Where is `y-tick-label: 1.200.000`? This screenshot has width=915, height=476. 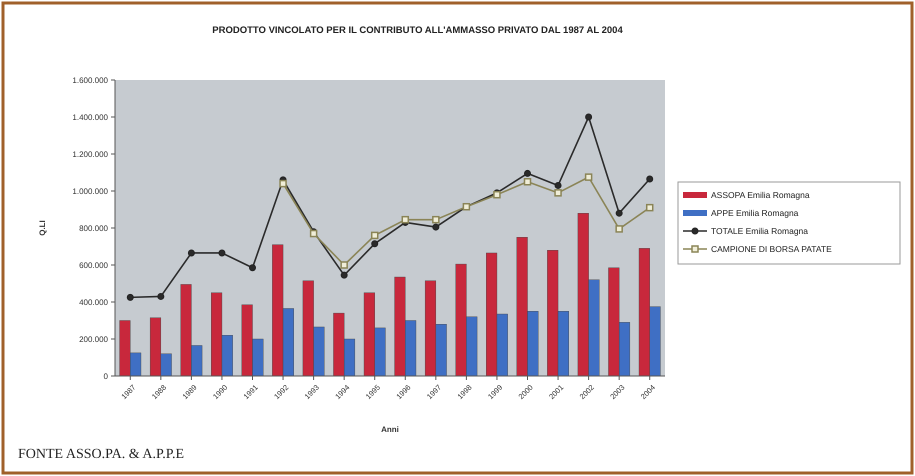 y-tick-label: 1.200.000 is located at coordinates (90, 154).